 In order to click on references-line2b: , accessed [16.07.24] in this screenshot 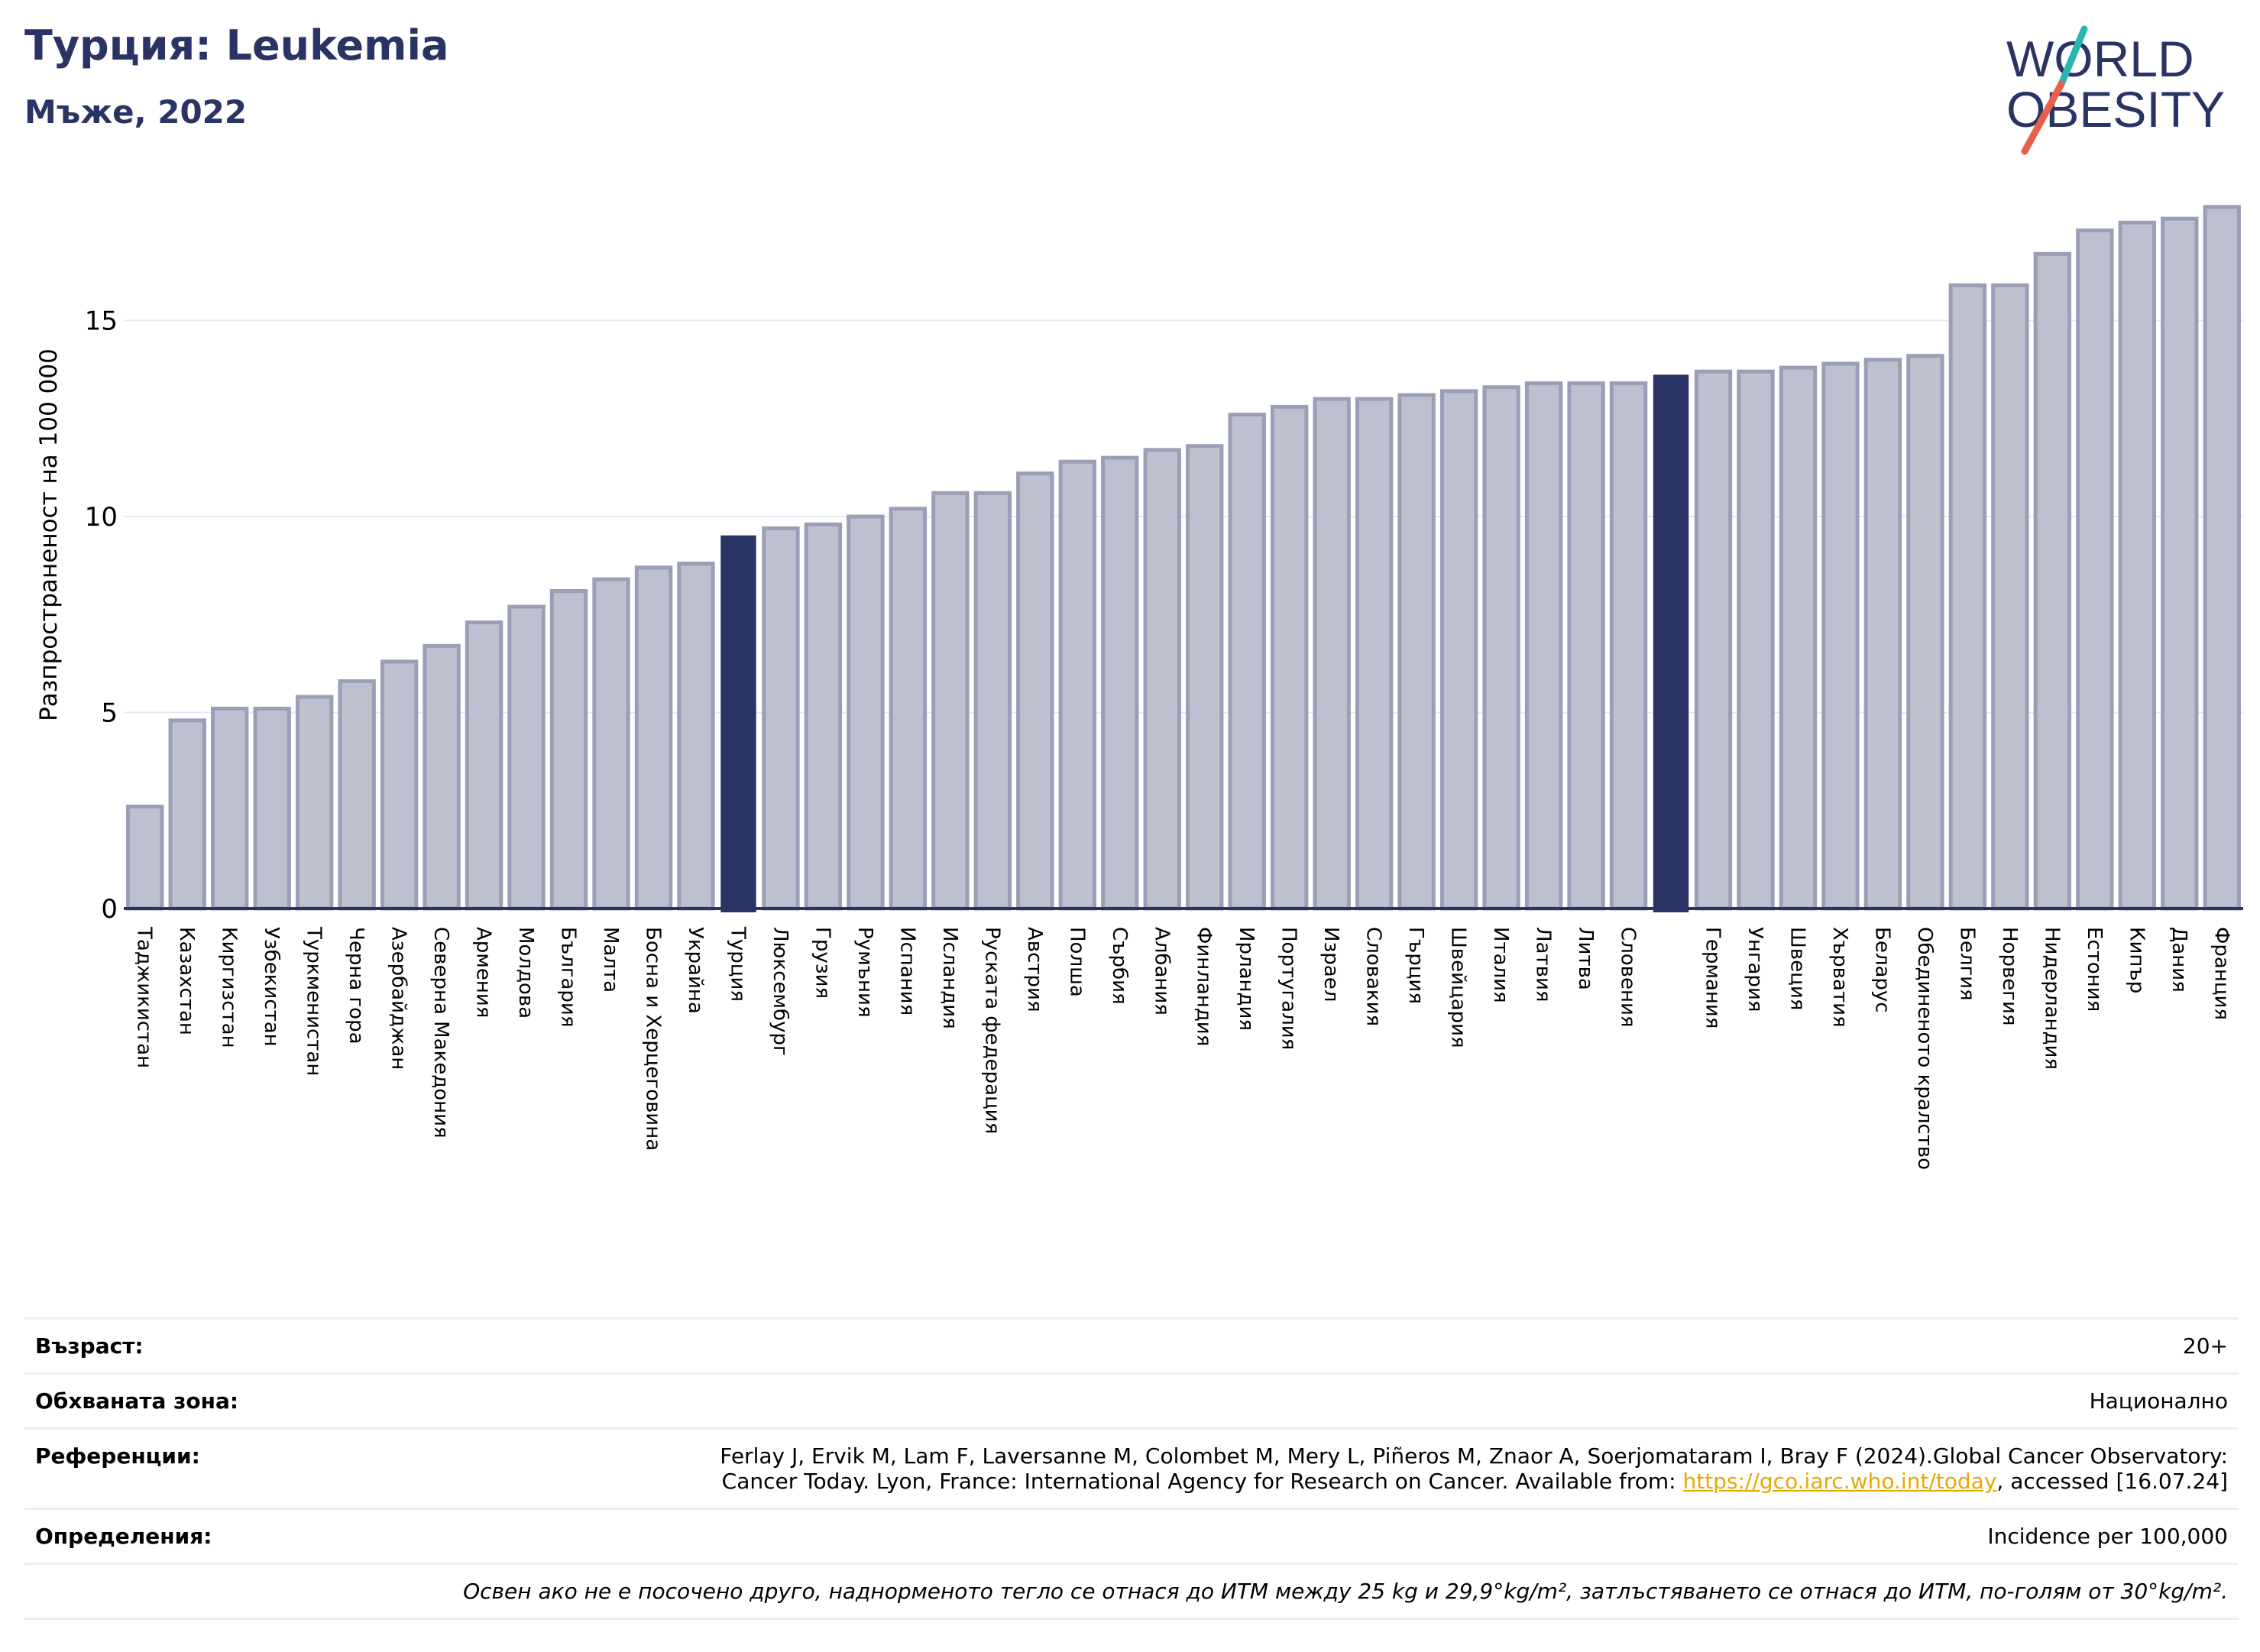, I will do `click(2112, 1481)`.